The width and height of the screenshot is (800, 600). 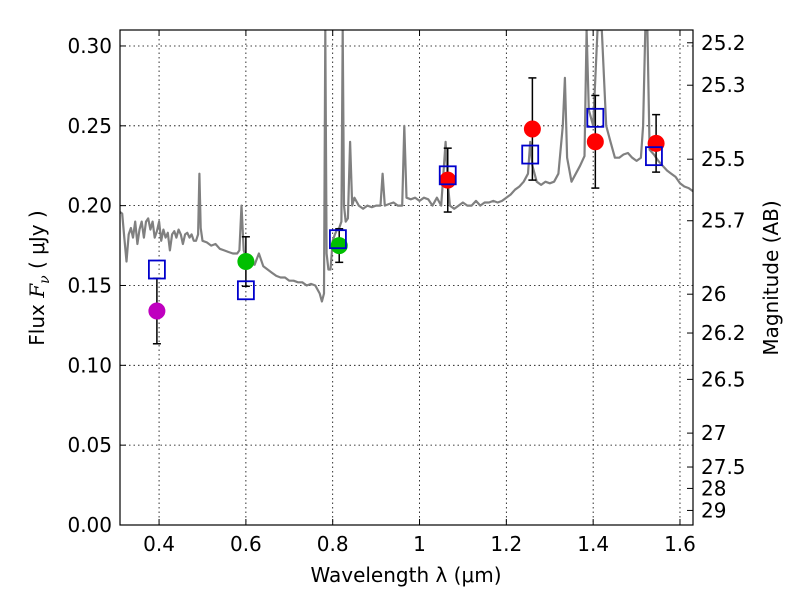 What do you see at coordinates (771, 277) in the screenshot?
I see `y2-axis-label: Magnitude (AB)` at bounding box center [771, 277].